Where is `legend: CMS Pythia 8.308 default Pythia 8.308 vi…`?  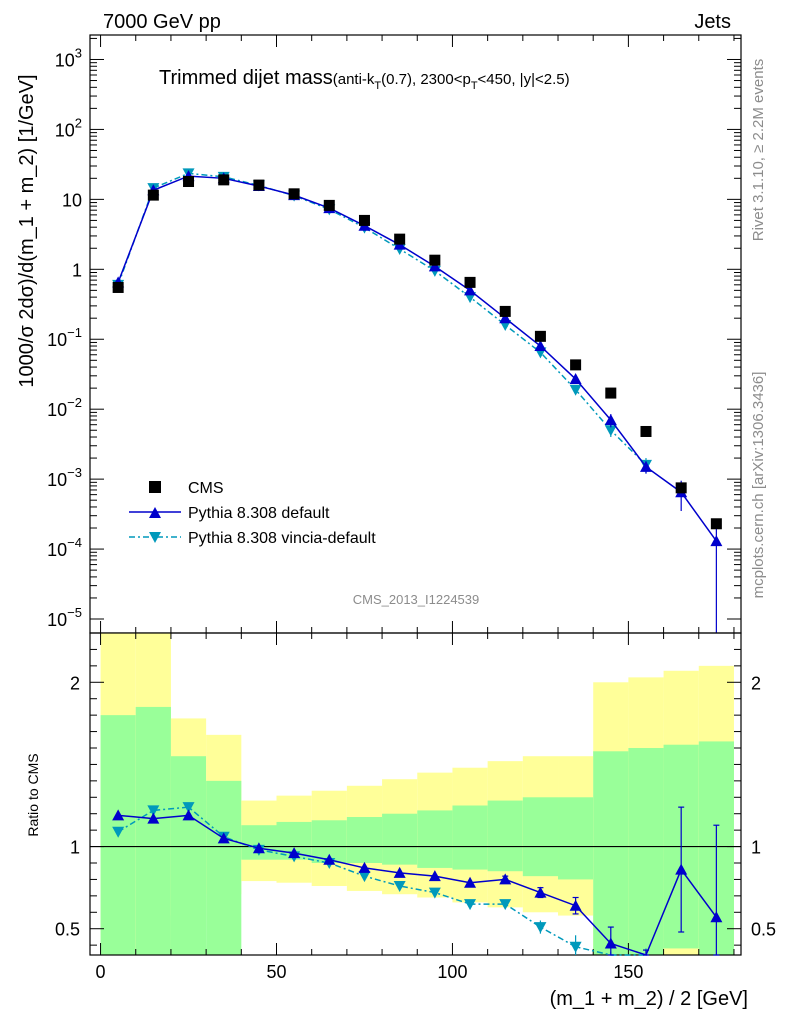
legend: CMS Pythia 8.308 default Pythia 8.308 vi… is located at coordinates (252, 513).